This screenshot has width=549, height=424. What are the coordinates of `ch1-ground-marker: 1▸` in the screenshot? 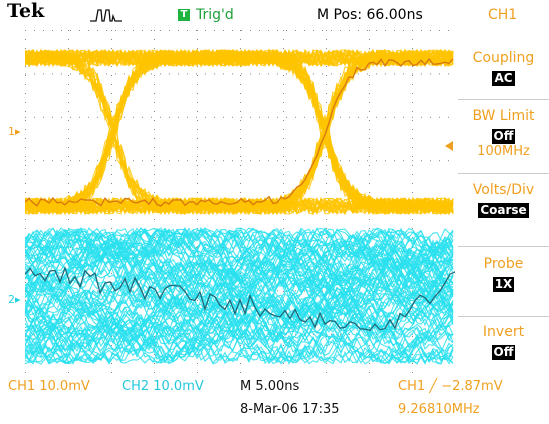 It's located at (14, 131).